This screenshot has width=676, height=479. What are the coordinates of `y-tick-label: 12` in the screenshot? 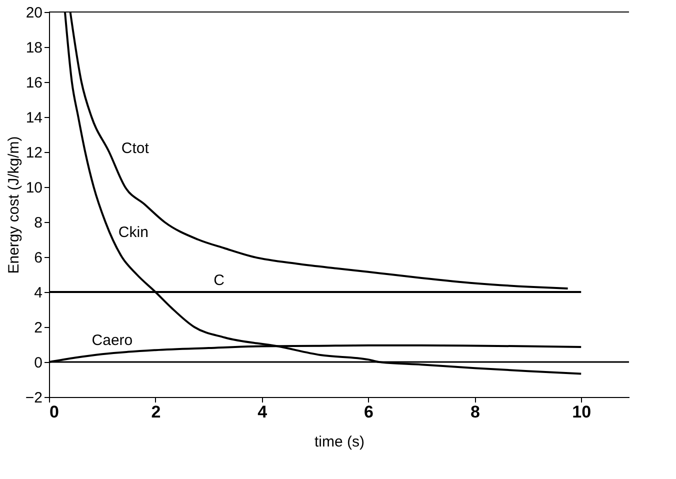 It's located at (34, 153).